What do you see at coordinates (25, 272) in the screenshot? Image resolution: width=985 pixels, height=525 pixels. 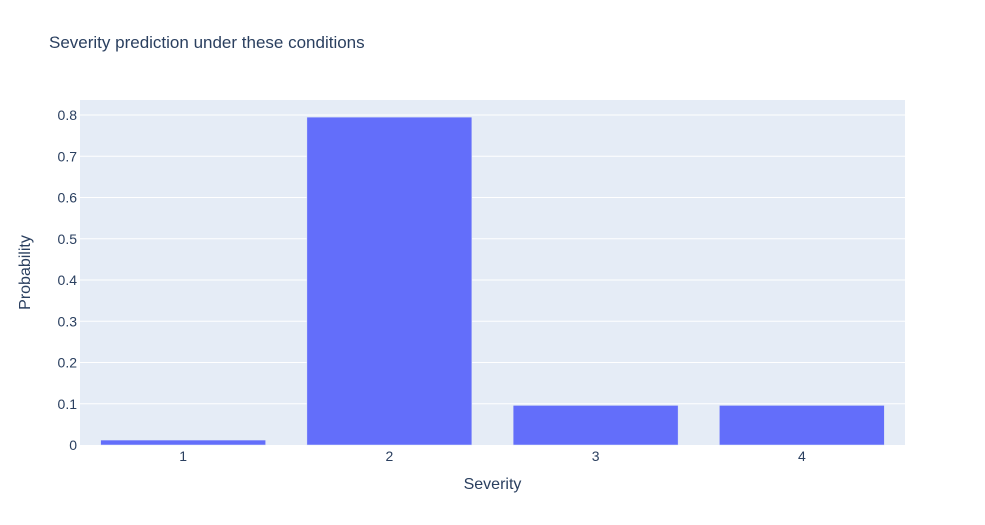 I see `y-axis-title: Probability` at bounding box center [25, 272].